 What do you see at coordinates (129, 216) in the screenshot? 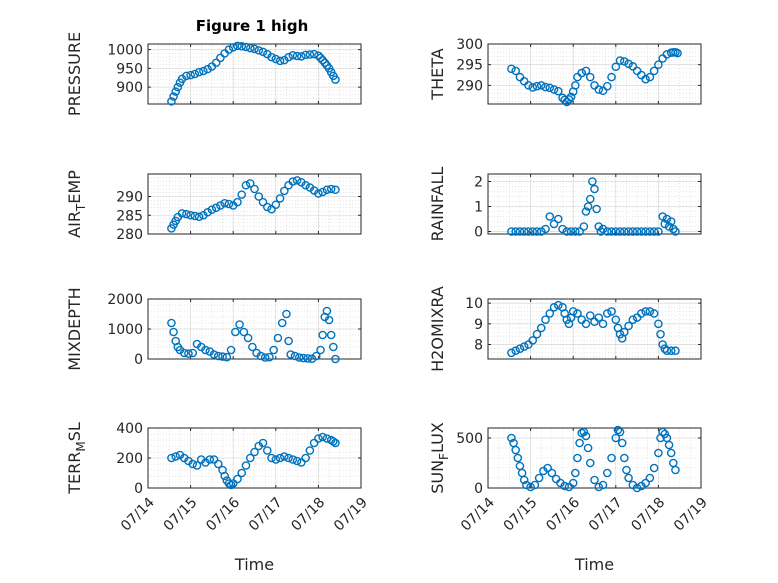
I see `y-tick-label: 285` at bounding box center [129, 216].